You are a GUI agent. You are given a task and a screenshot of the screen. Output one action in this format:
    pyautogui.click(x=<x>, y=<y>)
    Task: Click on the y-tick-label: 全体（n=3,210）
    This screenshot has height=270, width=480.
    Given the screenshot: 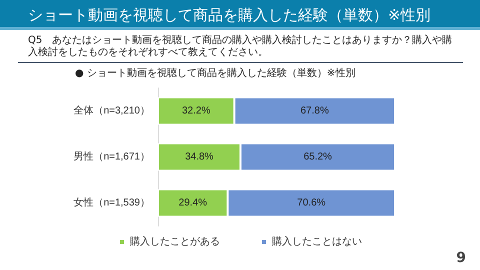 What is the action you would take?
    pyautogui.click(x=112, y=110)
    